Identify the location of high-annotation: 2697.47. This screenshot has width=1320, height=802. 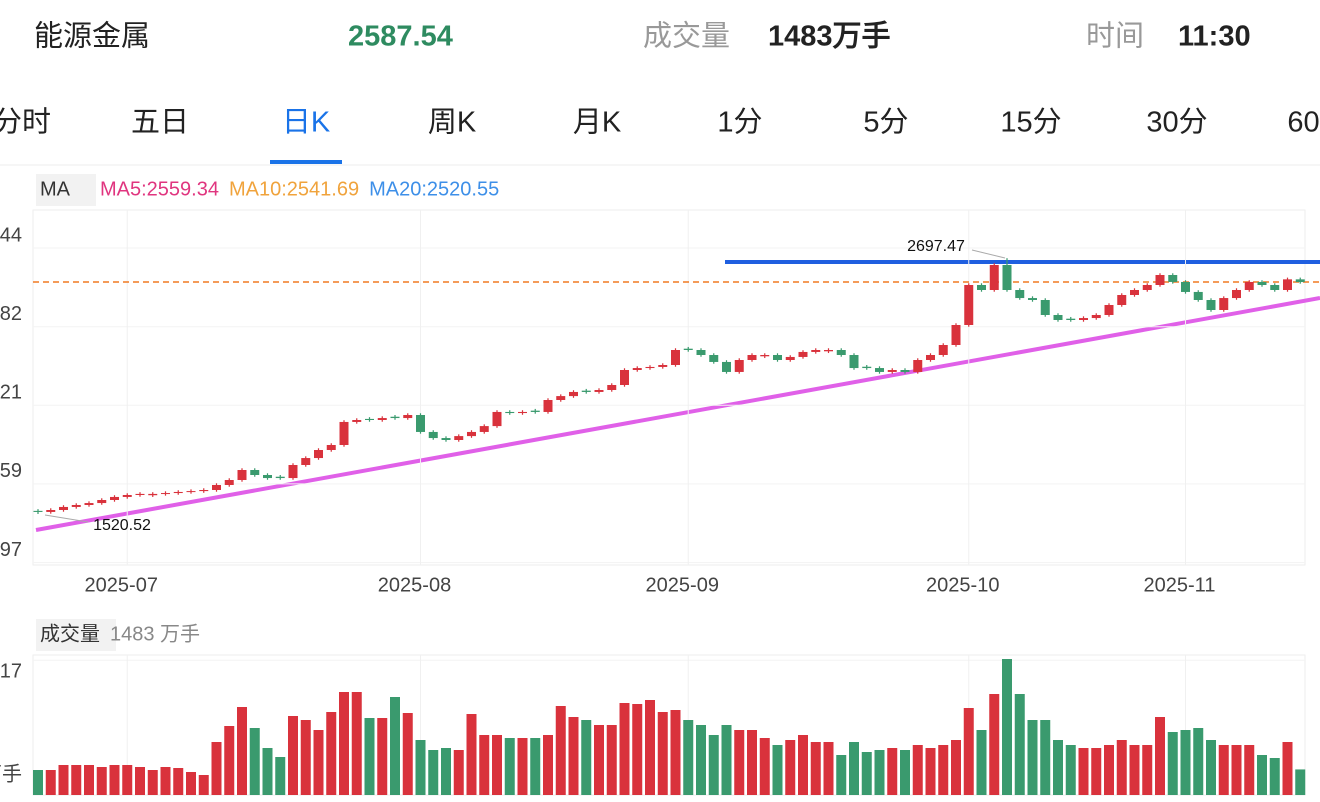
(936, 246).